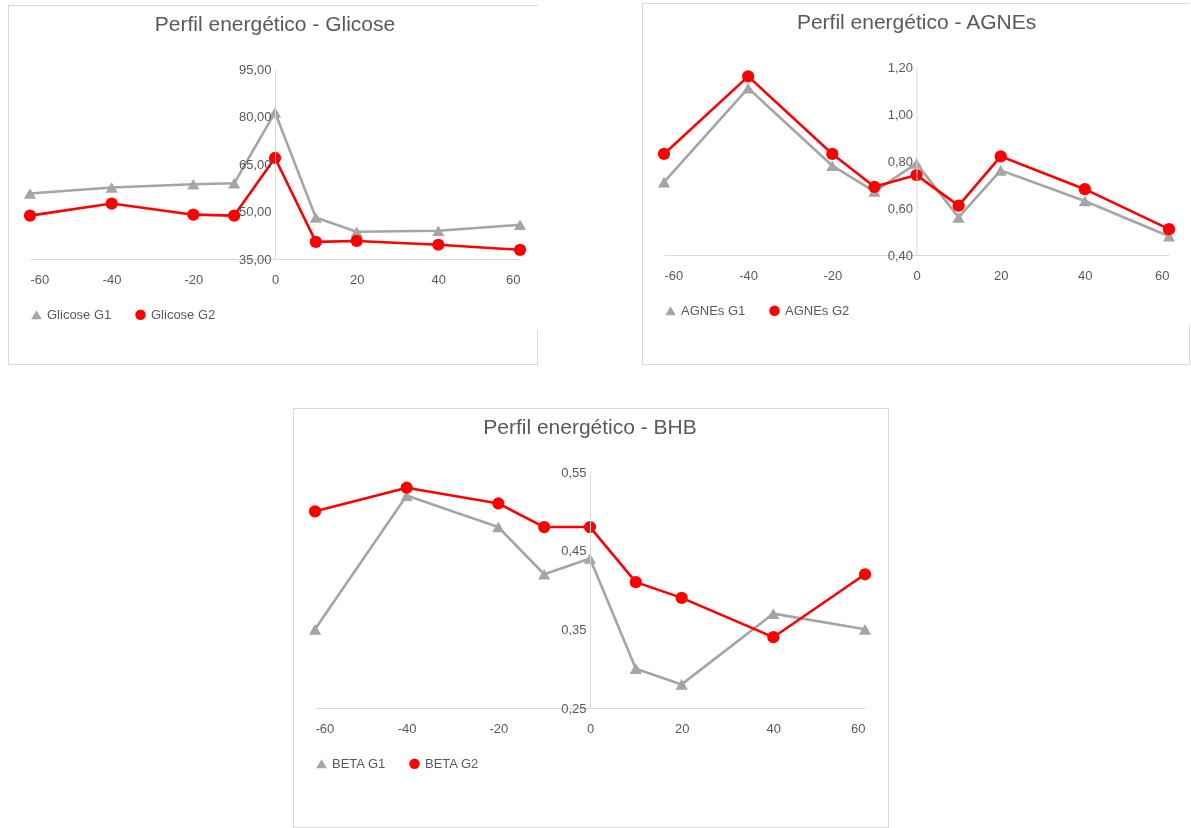 This screenshot has width=1191, height=828. I want to click on y-tick-label: 0,35, so click(574, 629).